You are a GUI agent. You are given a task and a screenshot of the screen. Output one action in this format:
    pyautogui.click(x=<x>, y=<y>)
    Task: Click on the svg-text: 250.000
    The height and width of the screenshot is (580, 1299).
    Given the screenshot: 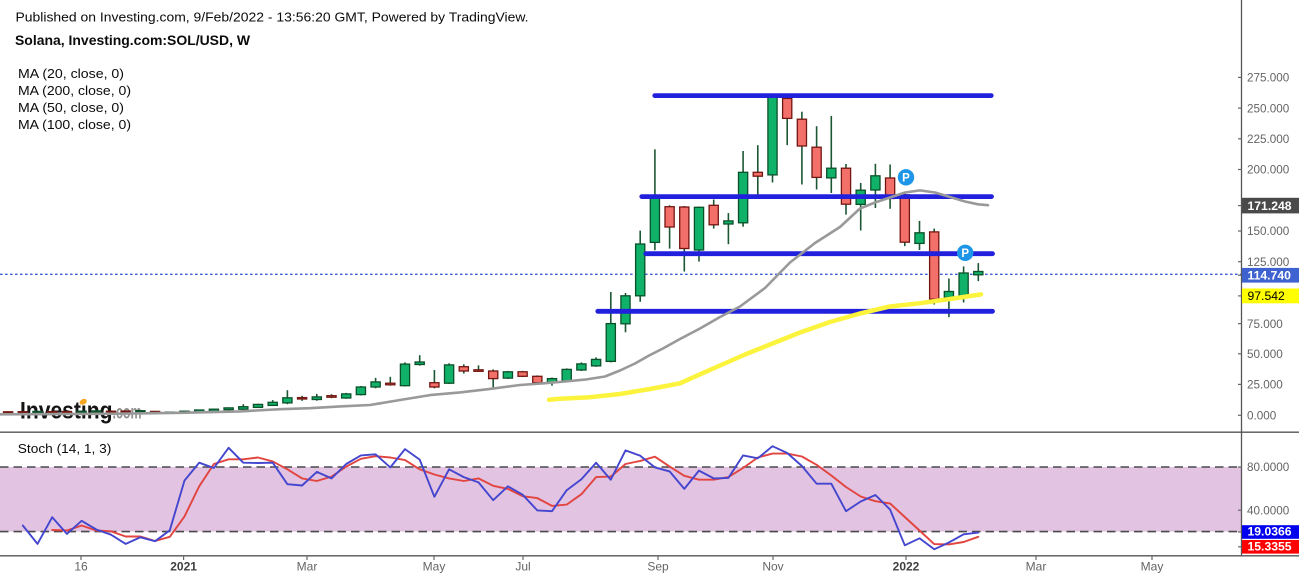 What is the action you would take?
    pyautogui.click(x=1268, y=108)
    